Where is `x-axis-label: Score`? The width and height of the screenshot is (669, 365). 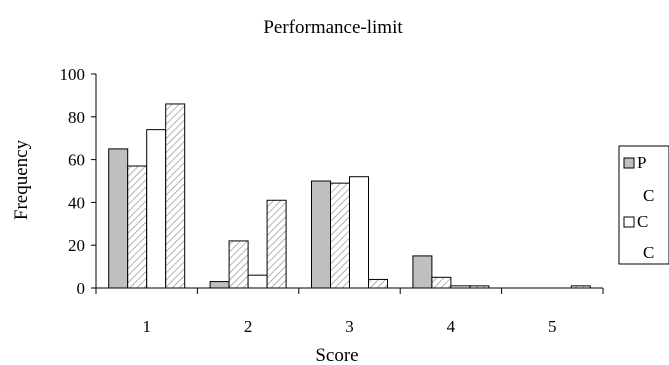
x-axis-label: Score is located at coordinates (336, 355).